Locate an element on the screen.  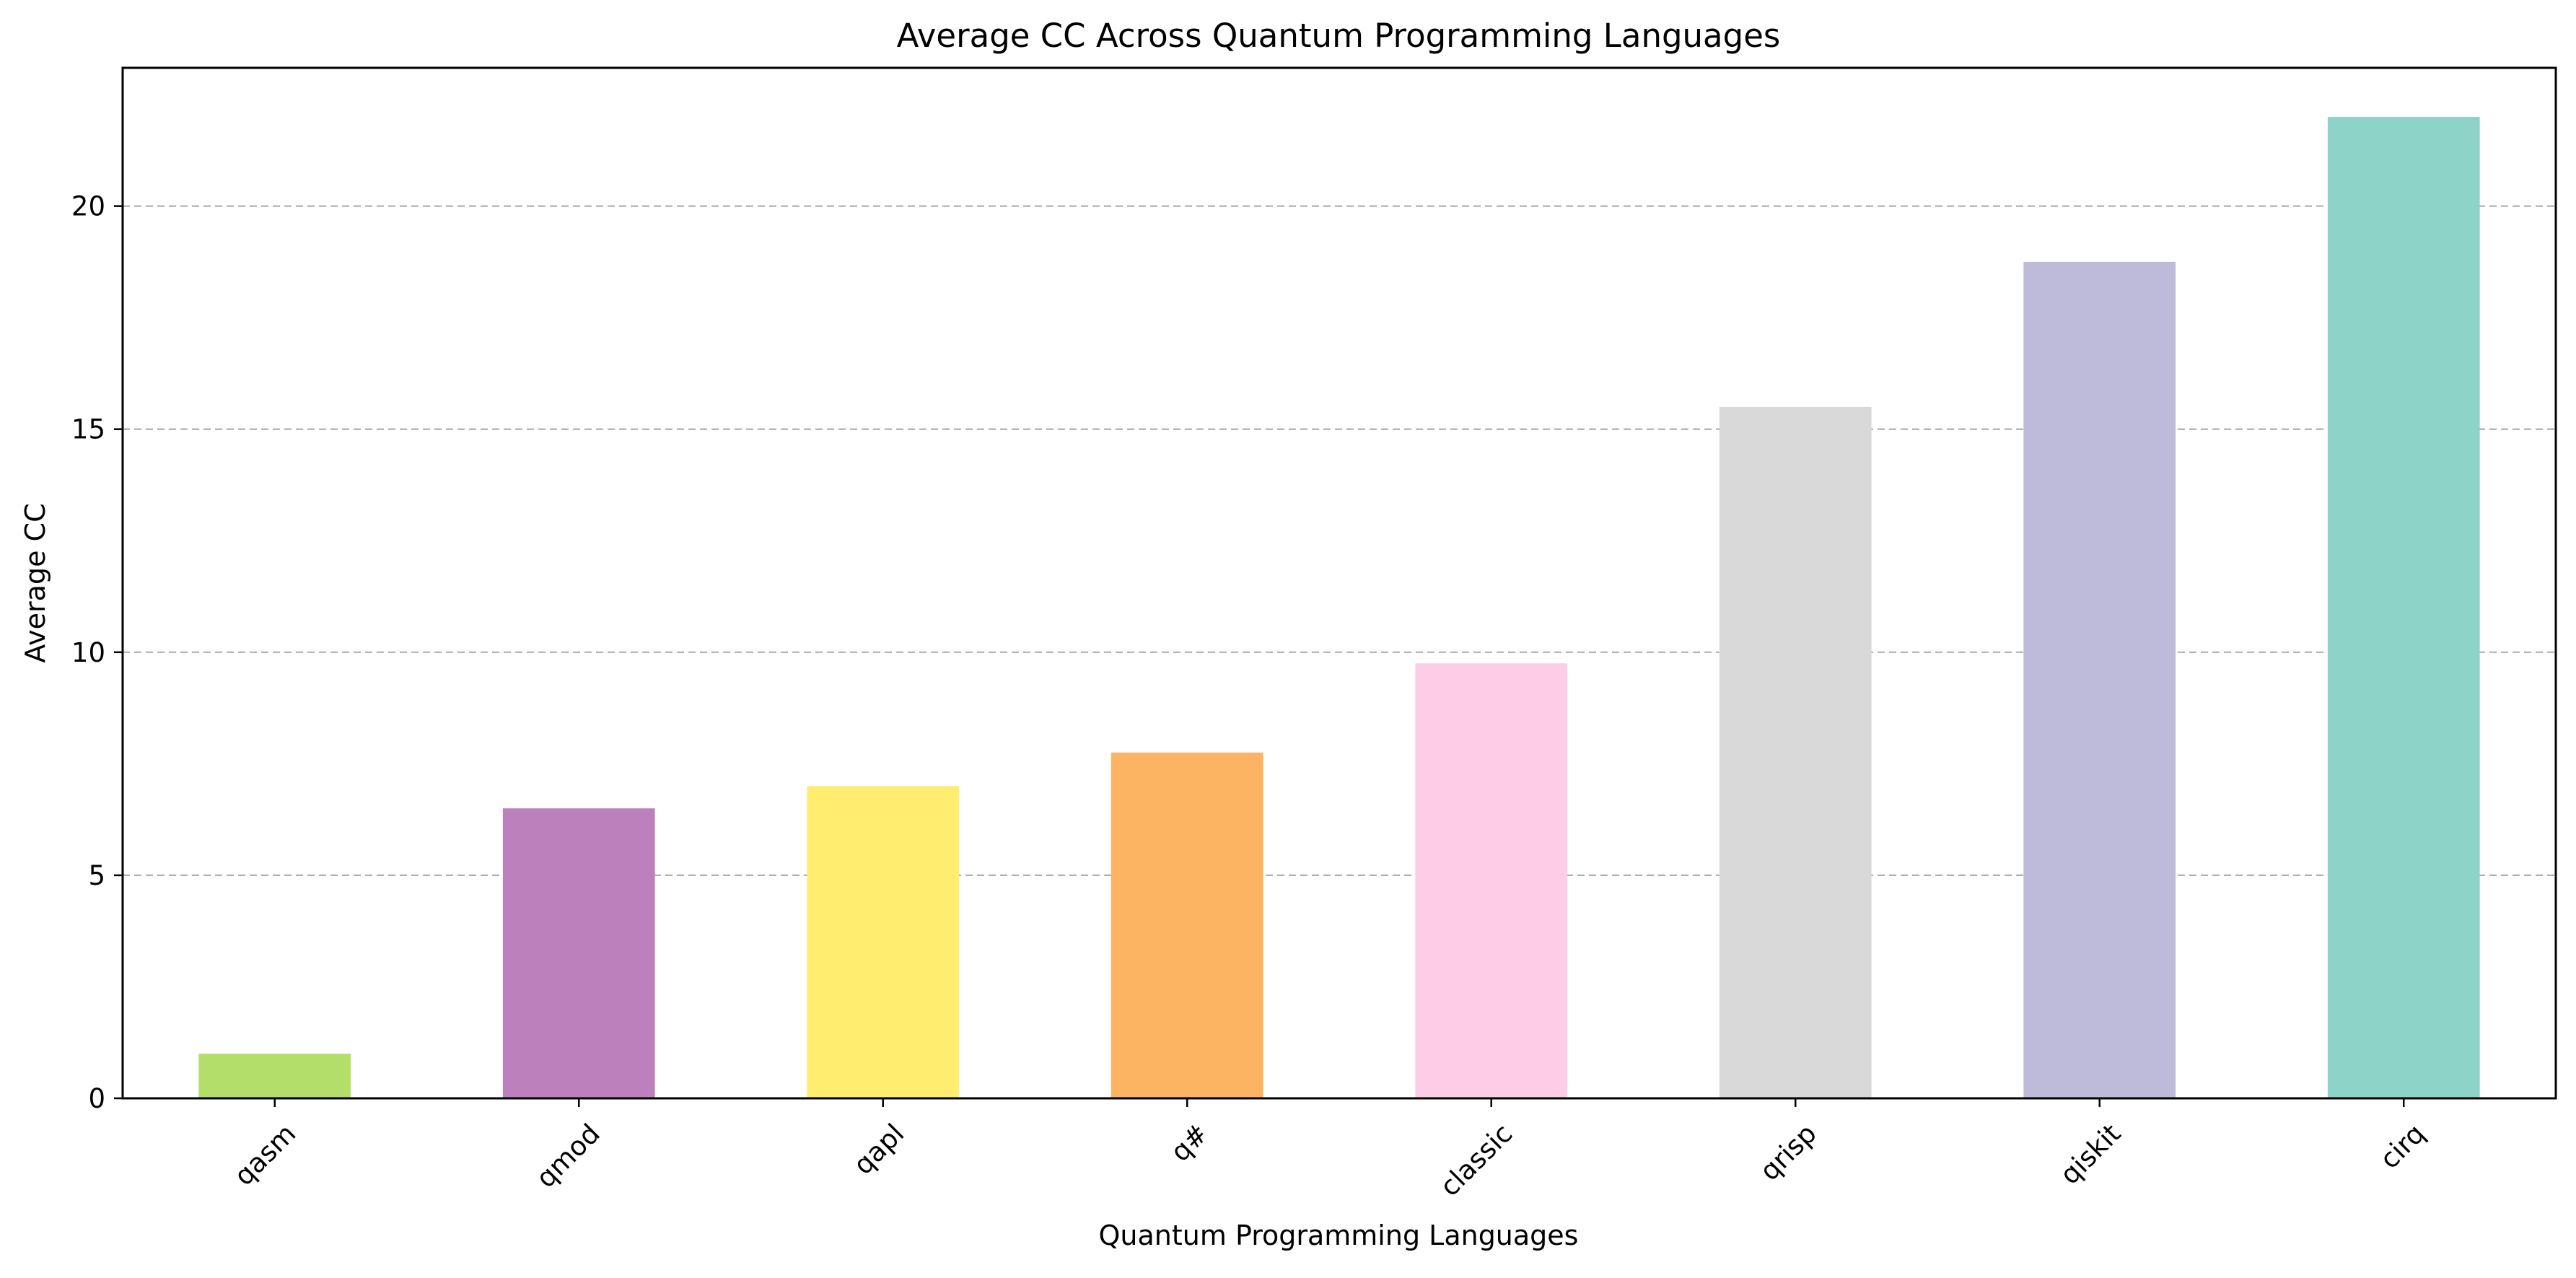
y-tick-label: 20 is located at coordinates (88, 206).